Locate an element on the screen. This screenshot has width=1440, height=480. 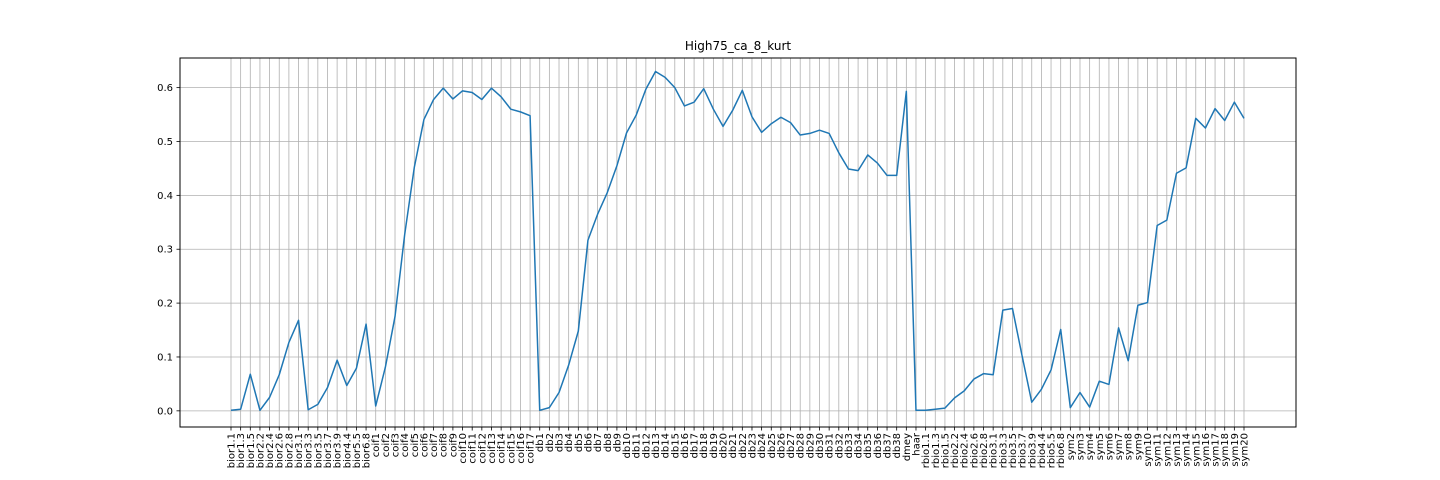
x-tick-label: db1 is located at coordinates (540, 442).